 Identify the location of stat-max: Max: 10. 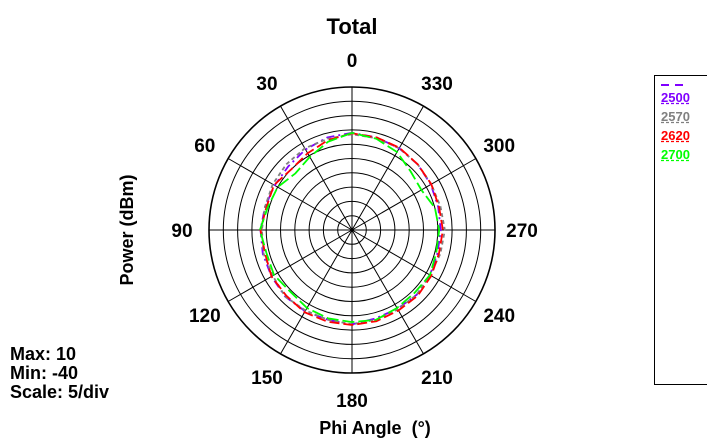
(43, 354).